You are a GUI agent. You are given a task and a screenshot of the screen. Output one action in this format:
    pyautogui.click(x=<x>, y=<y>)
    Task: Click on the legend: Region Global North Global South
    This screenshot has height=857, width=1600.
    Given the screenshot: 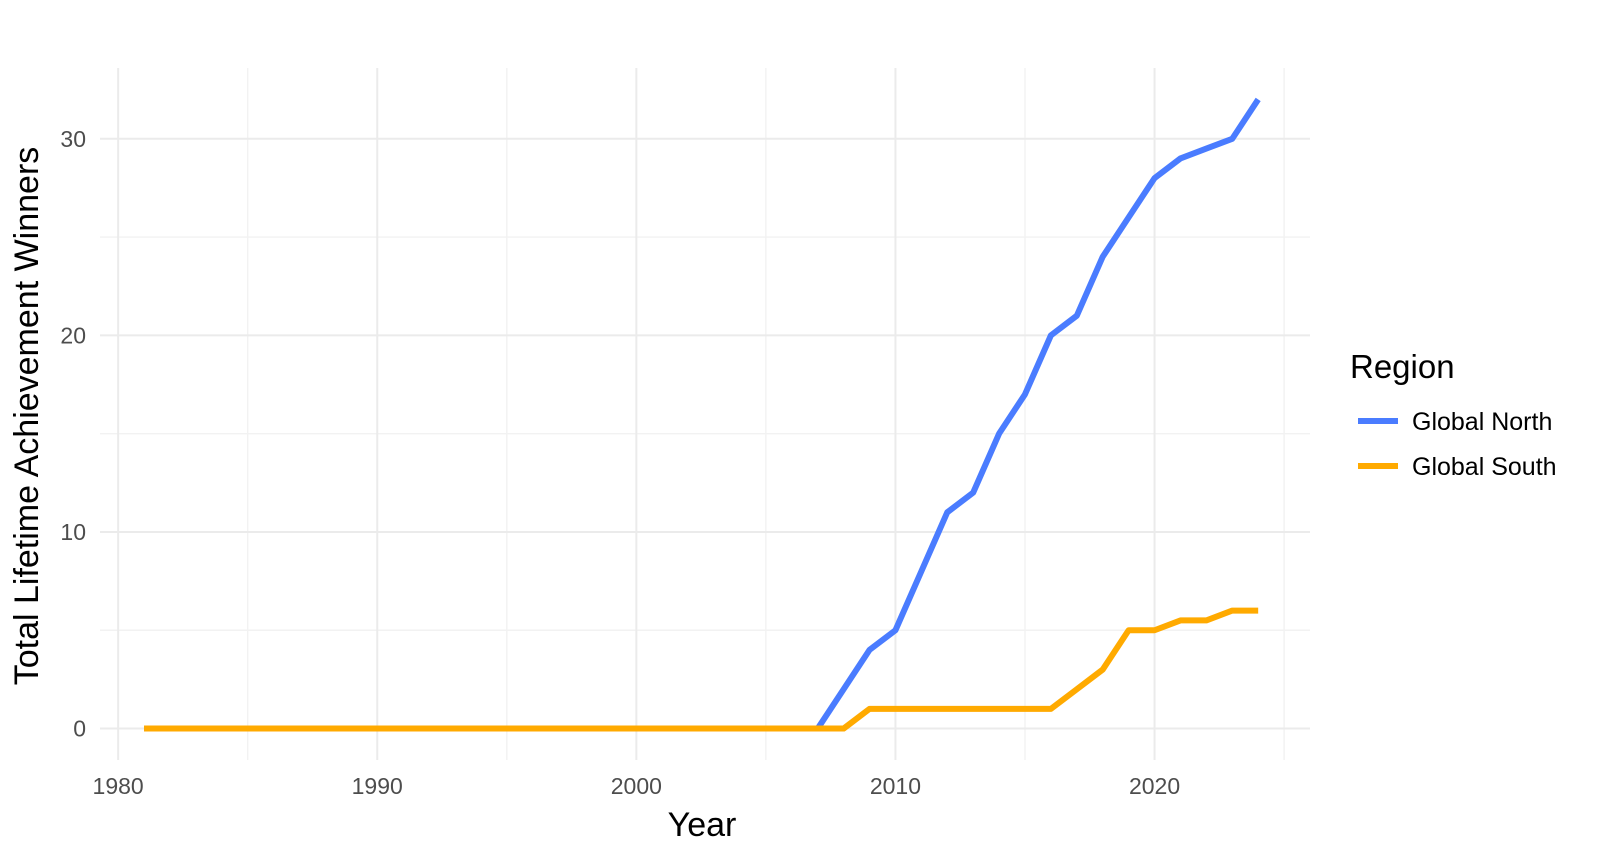 What is the action you would take?
    pyautogui.click(x=1453, y=414)
    